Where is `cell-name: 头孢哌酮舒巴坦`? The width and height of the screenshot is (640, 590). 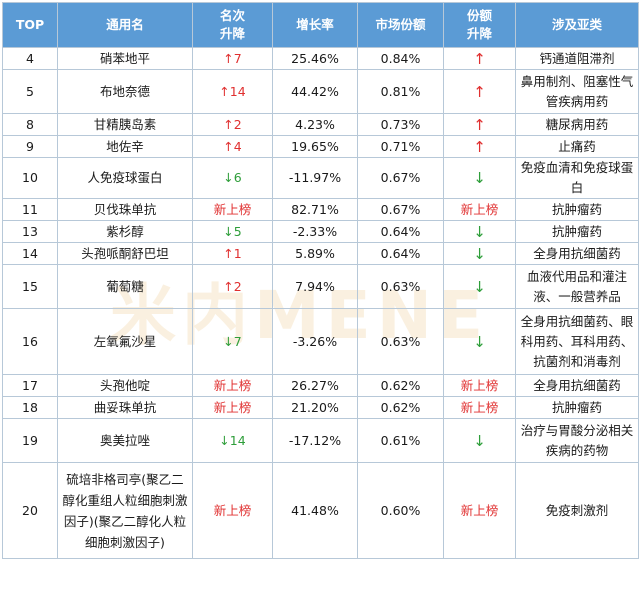
cell-name: 头孢哌酮舒巴坦 is located at coordinates (125, 253).